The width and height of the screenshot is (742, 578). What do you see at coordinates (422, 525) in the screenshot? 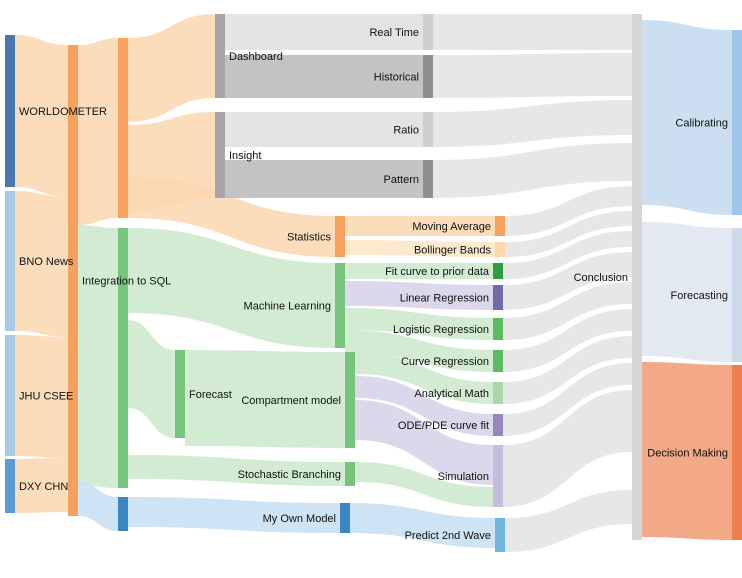
I see `sankey-link-my-own-model-predict-2nd-wave` at bounding box center [422, 525].